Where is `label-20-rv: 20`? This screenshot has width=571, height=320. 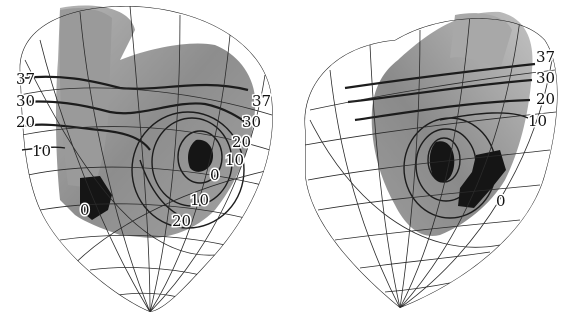
label-20-rv: 20 is located at coordinates (545, 99).